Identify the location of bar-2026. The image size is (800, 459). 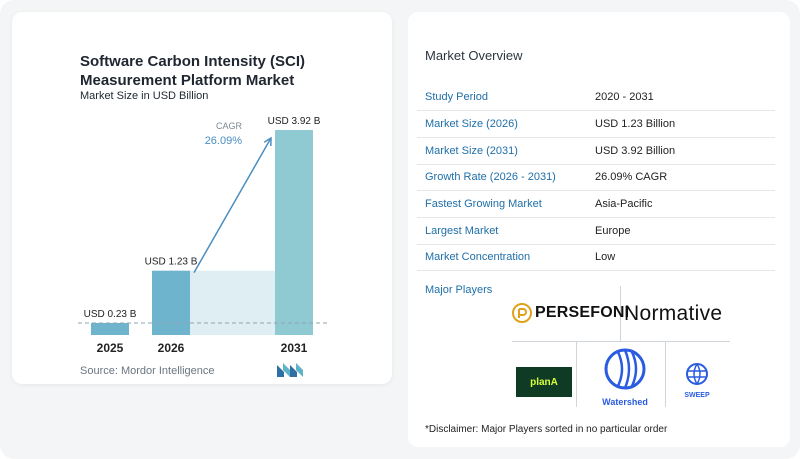
(171, 302).